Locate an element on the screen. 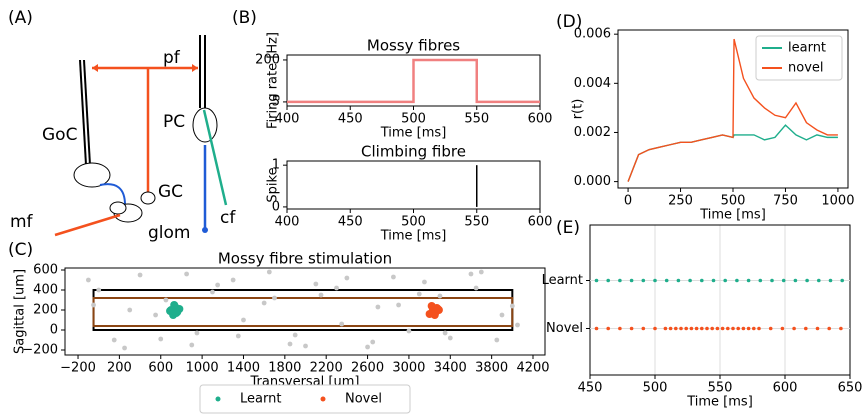  panel-a-diagram: (A) pf GoC PC GC mf glom cf is located at coordinates (122, 125).